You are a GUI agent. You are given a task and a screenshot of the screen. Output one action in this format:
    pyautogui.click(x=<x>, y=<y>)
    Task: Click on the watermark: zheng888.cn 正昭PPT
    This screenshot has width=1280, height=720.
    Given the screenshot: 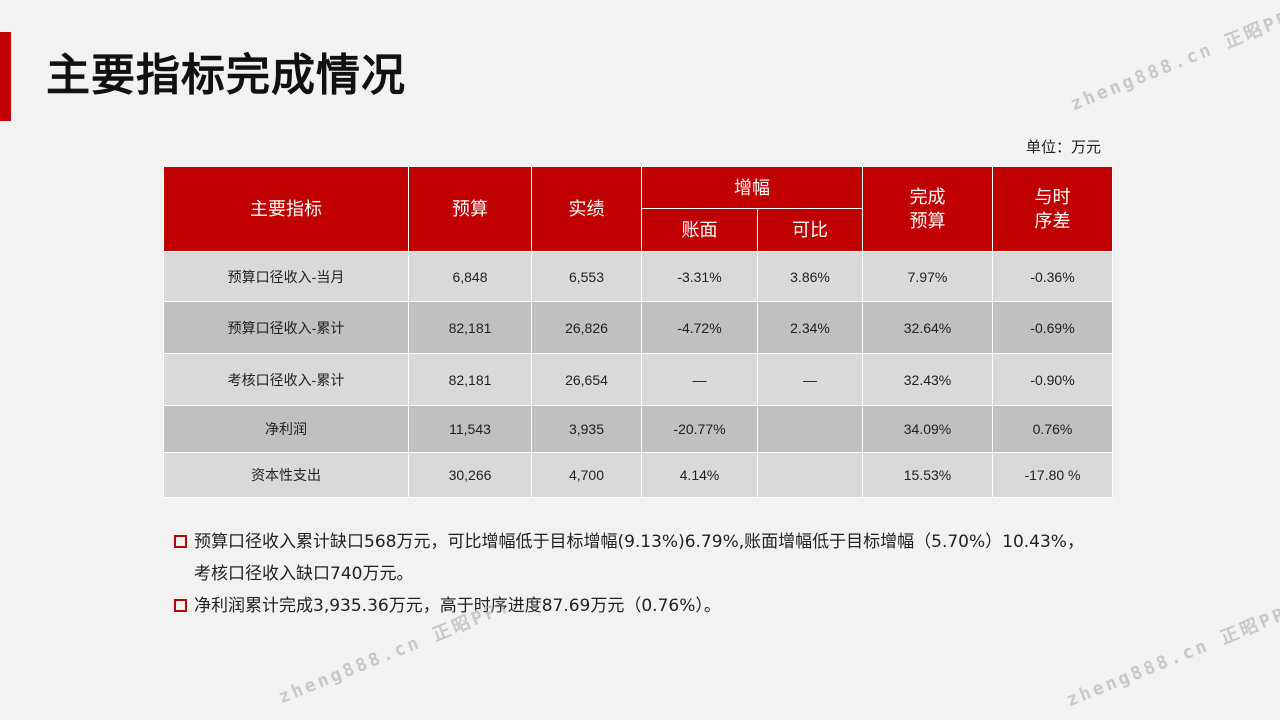 What is the action you would take?
    pyautogui.click(x=1173, y=58)
    